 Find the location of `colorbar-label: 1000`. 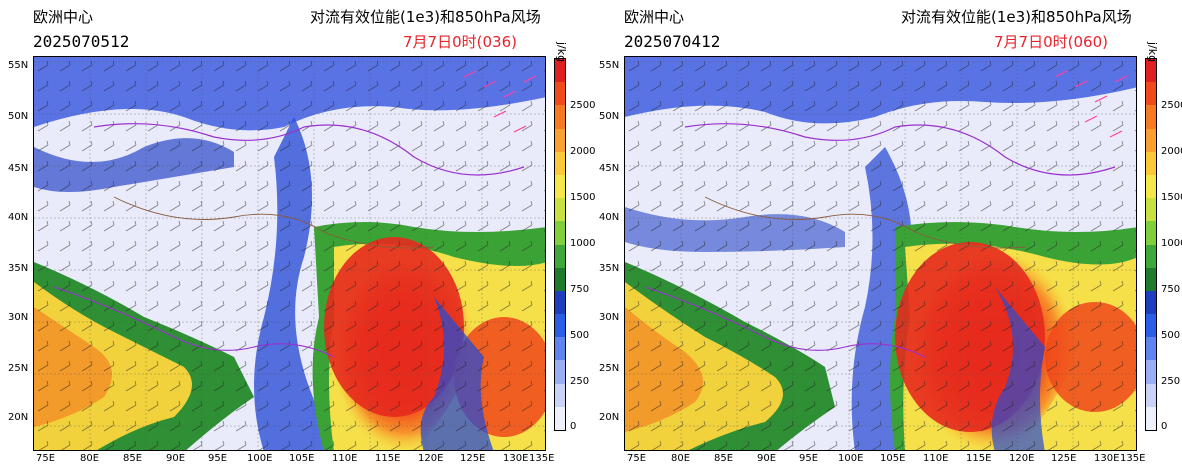

colorbar-label: 1000 is located at coordinates (583, 243).